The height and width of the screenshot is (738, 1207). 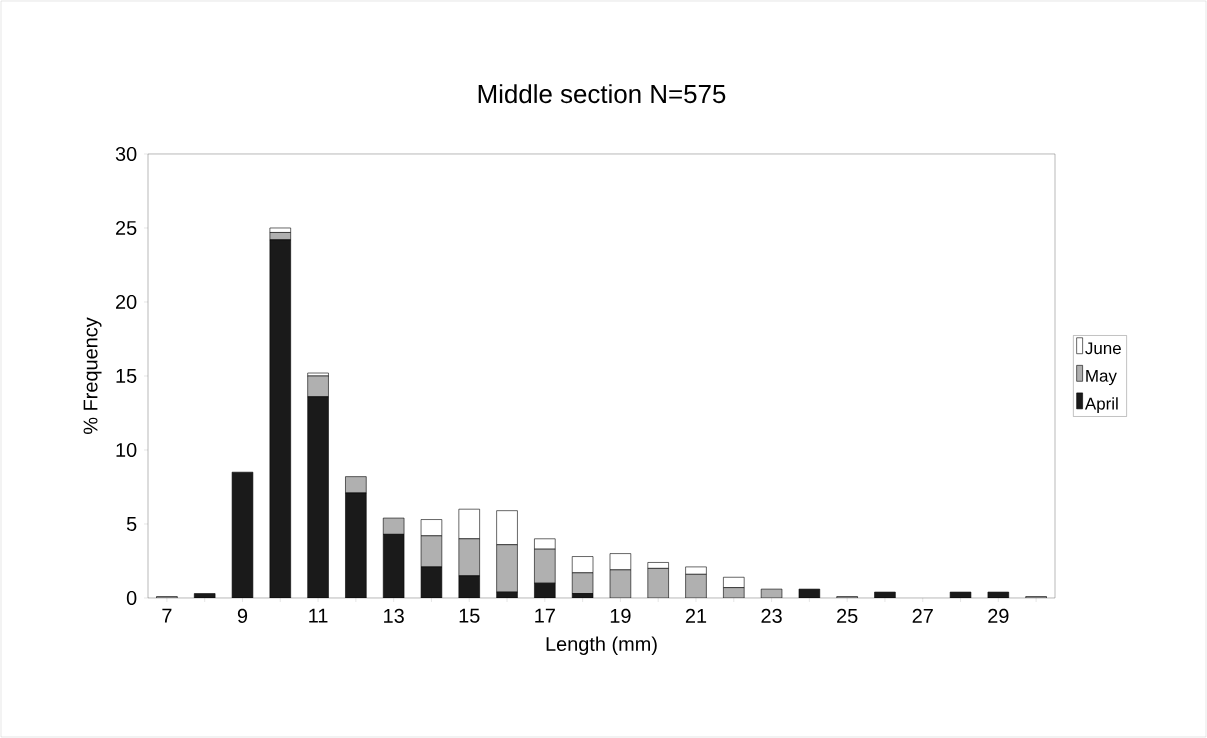 What do you see at coordinates (1101, 377) in the screenshot?
I see `legend-label: May` at bounding box center [1101, 377].